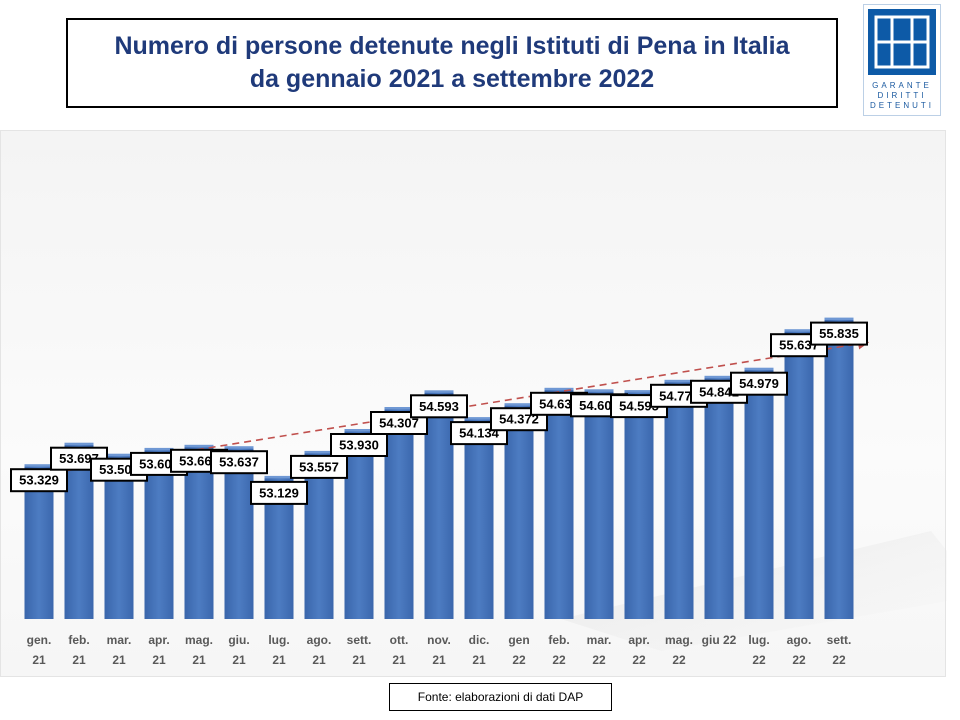  Describe the element at coordinates (679, 395) in the screenshot. I see `data-label-text-16: 54.771` at that location.